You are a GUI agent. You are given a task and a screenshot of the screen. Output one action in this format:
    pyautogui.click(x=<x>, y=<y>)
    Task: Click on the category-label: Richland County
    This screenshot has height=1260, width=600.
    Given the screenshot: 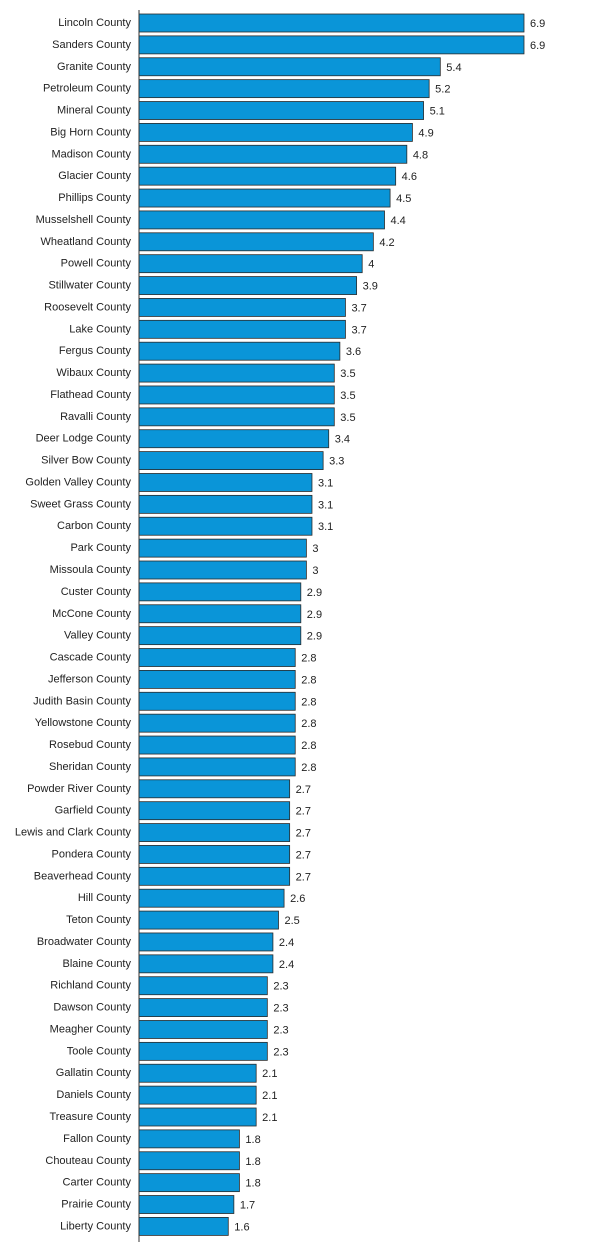 What is the action you would take?
    pyautogui.click(x=90, y=986)
    